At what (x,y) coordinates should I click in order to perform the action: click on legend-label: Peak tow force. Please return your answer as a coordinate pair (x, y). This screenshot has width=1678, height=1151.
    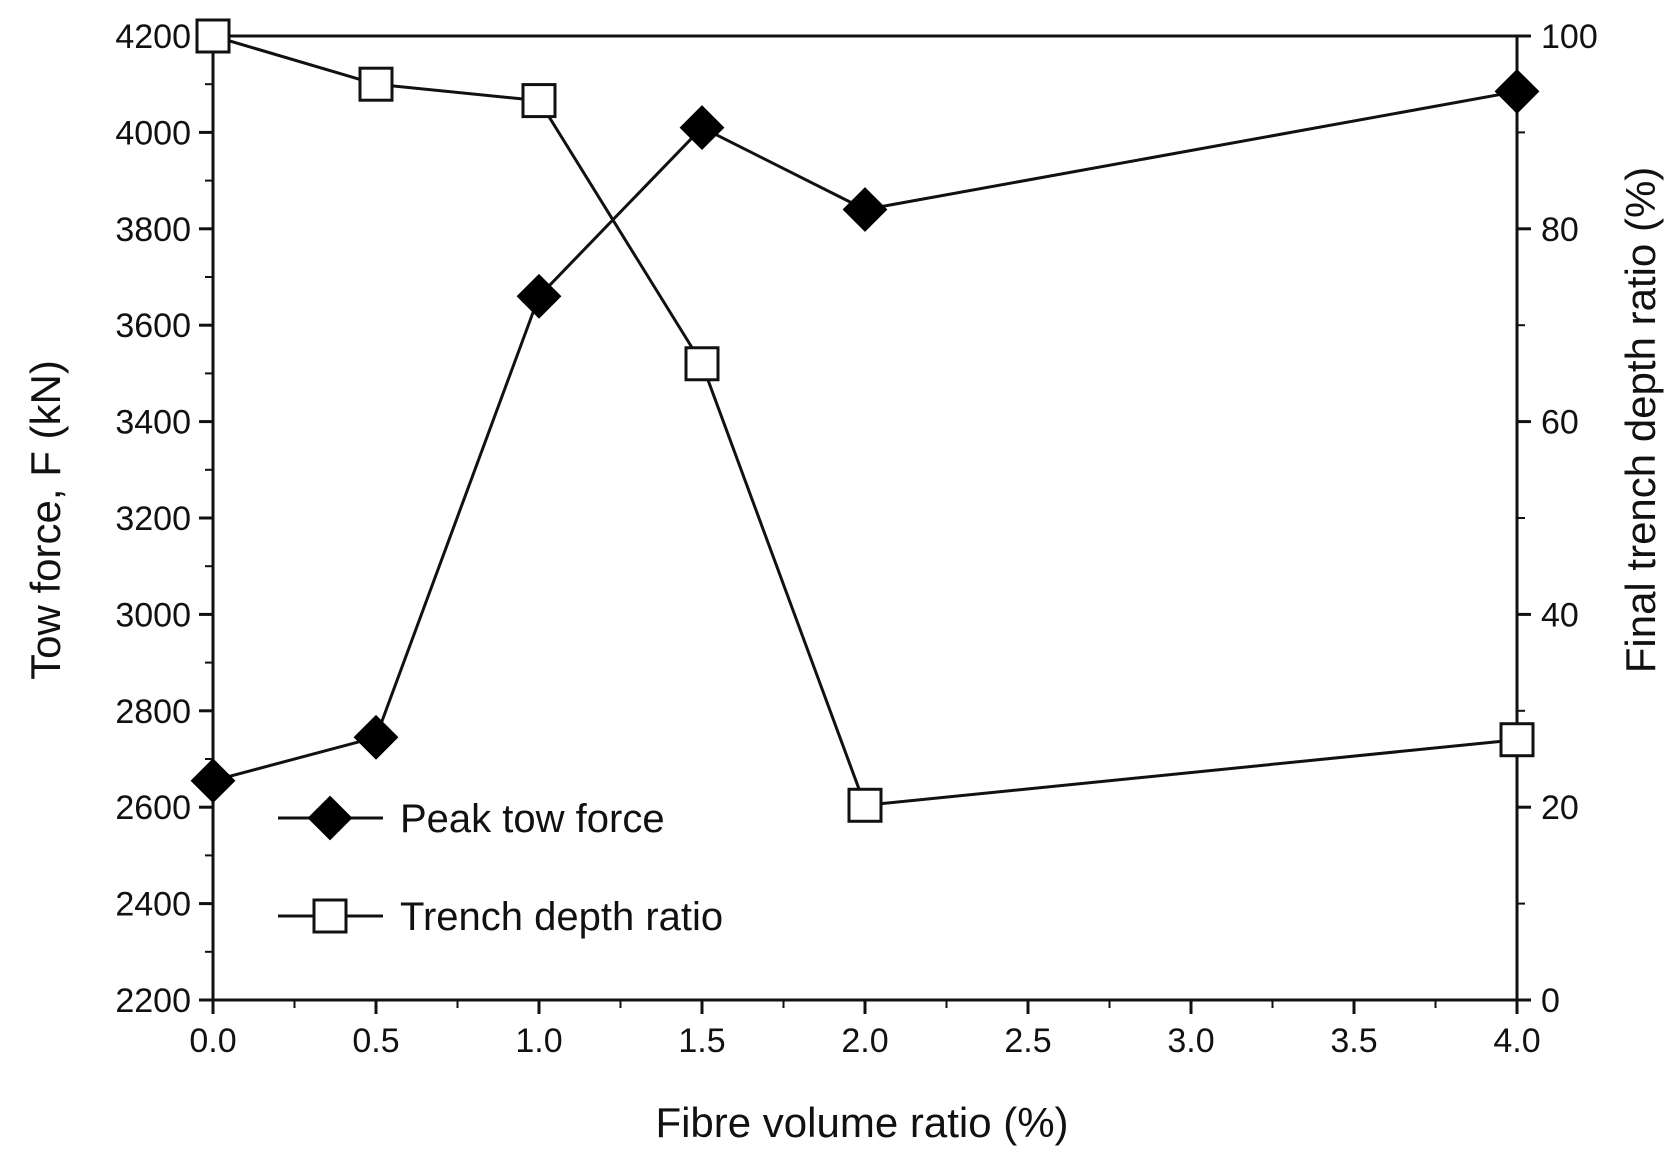
    Looking at the image, I should click on (532, 819).